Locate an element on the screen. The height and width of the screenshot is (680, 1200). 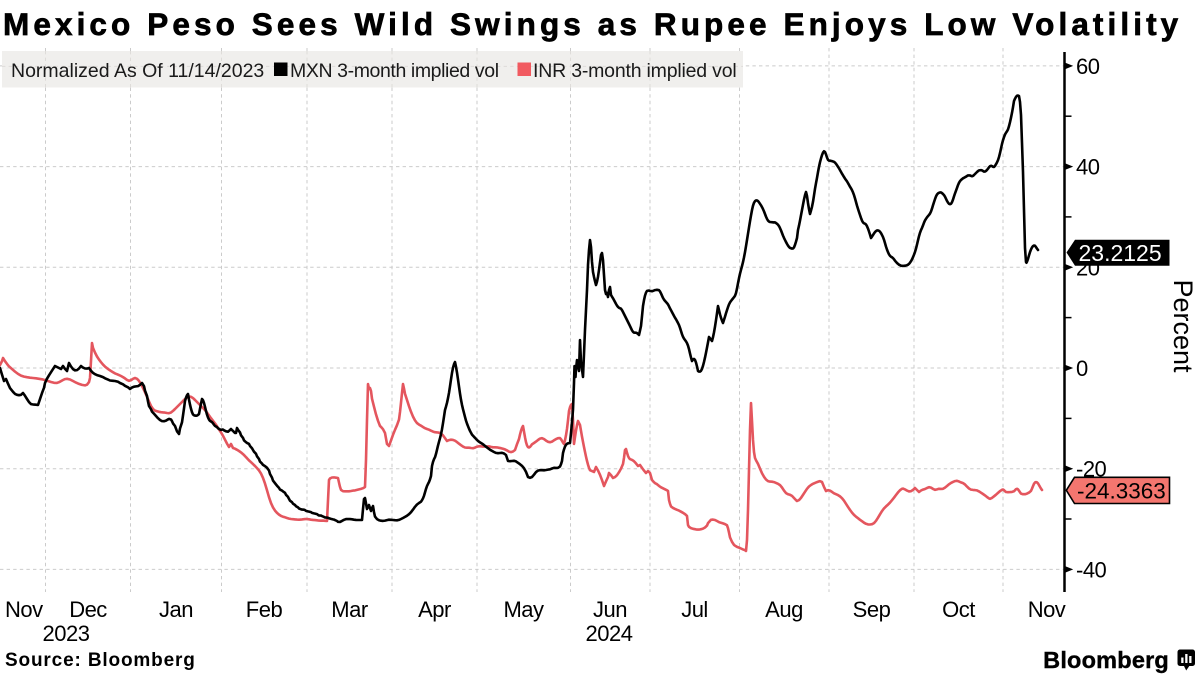
svg-text: 2023 is located at coordinates (66, 633).